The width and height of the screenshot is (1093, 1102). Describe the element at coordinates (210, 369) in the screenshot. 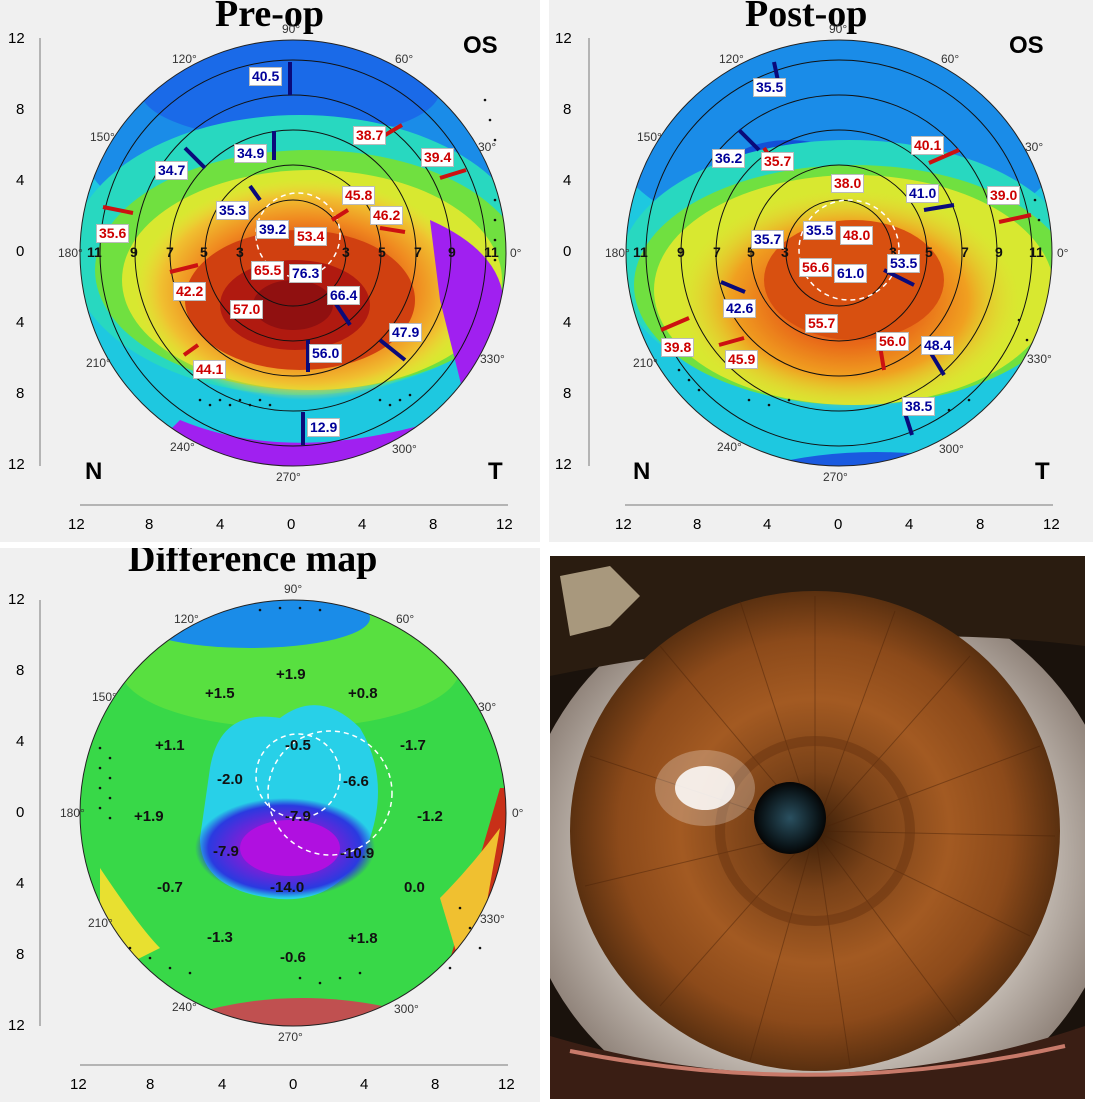

I see `power-value-red: 44.1` at that location.